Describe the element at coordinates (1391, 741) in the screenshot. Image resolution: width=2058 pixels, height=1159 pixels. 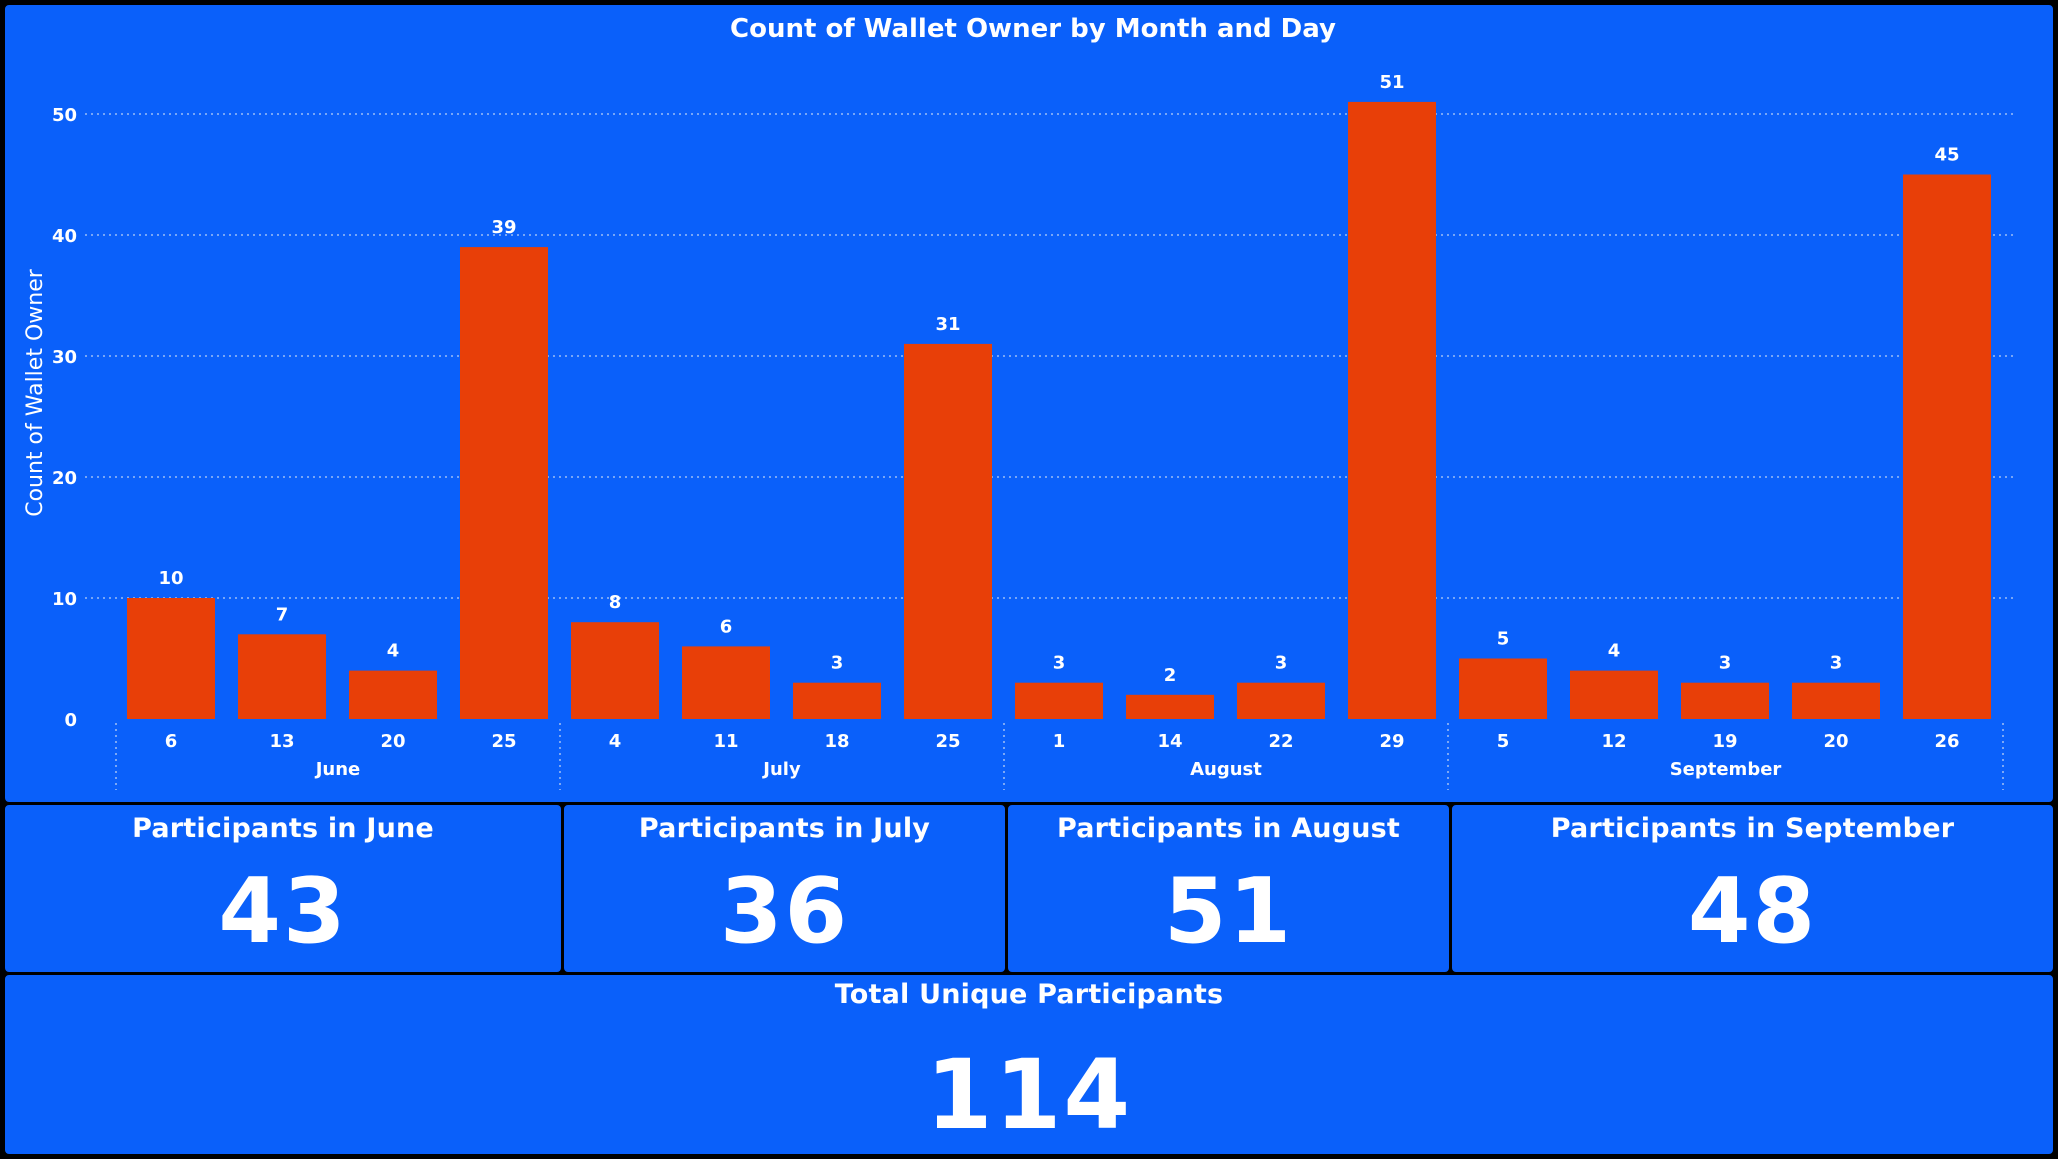
I see `x-tick-label: 29` at that location.